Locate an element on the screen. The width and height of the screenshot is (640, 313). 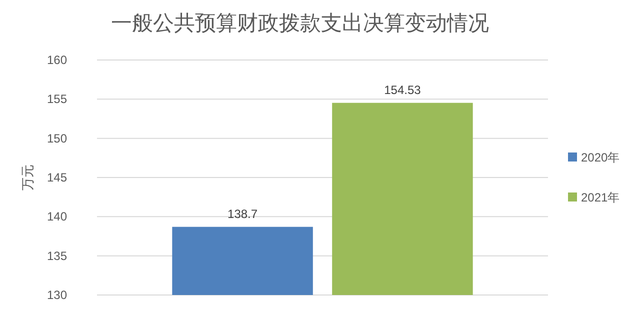
data-label: 138.7 is located at coordinates (243, 213).